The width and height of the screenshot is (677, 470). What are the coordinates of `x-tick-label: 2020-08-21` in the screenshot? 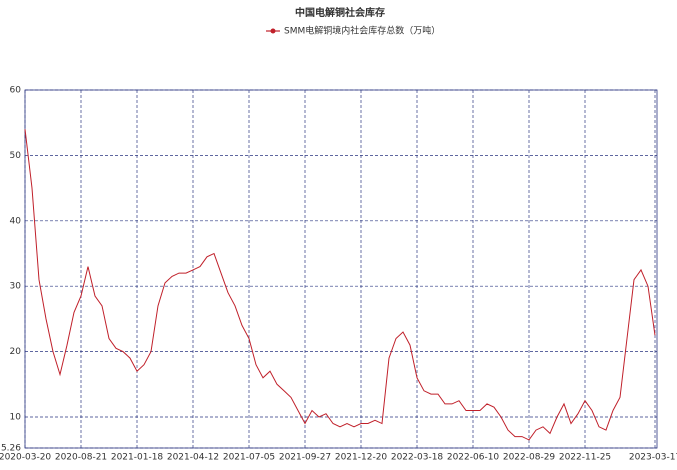 It's located at (81, 458).